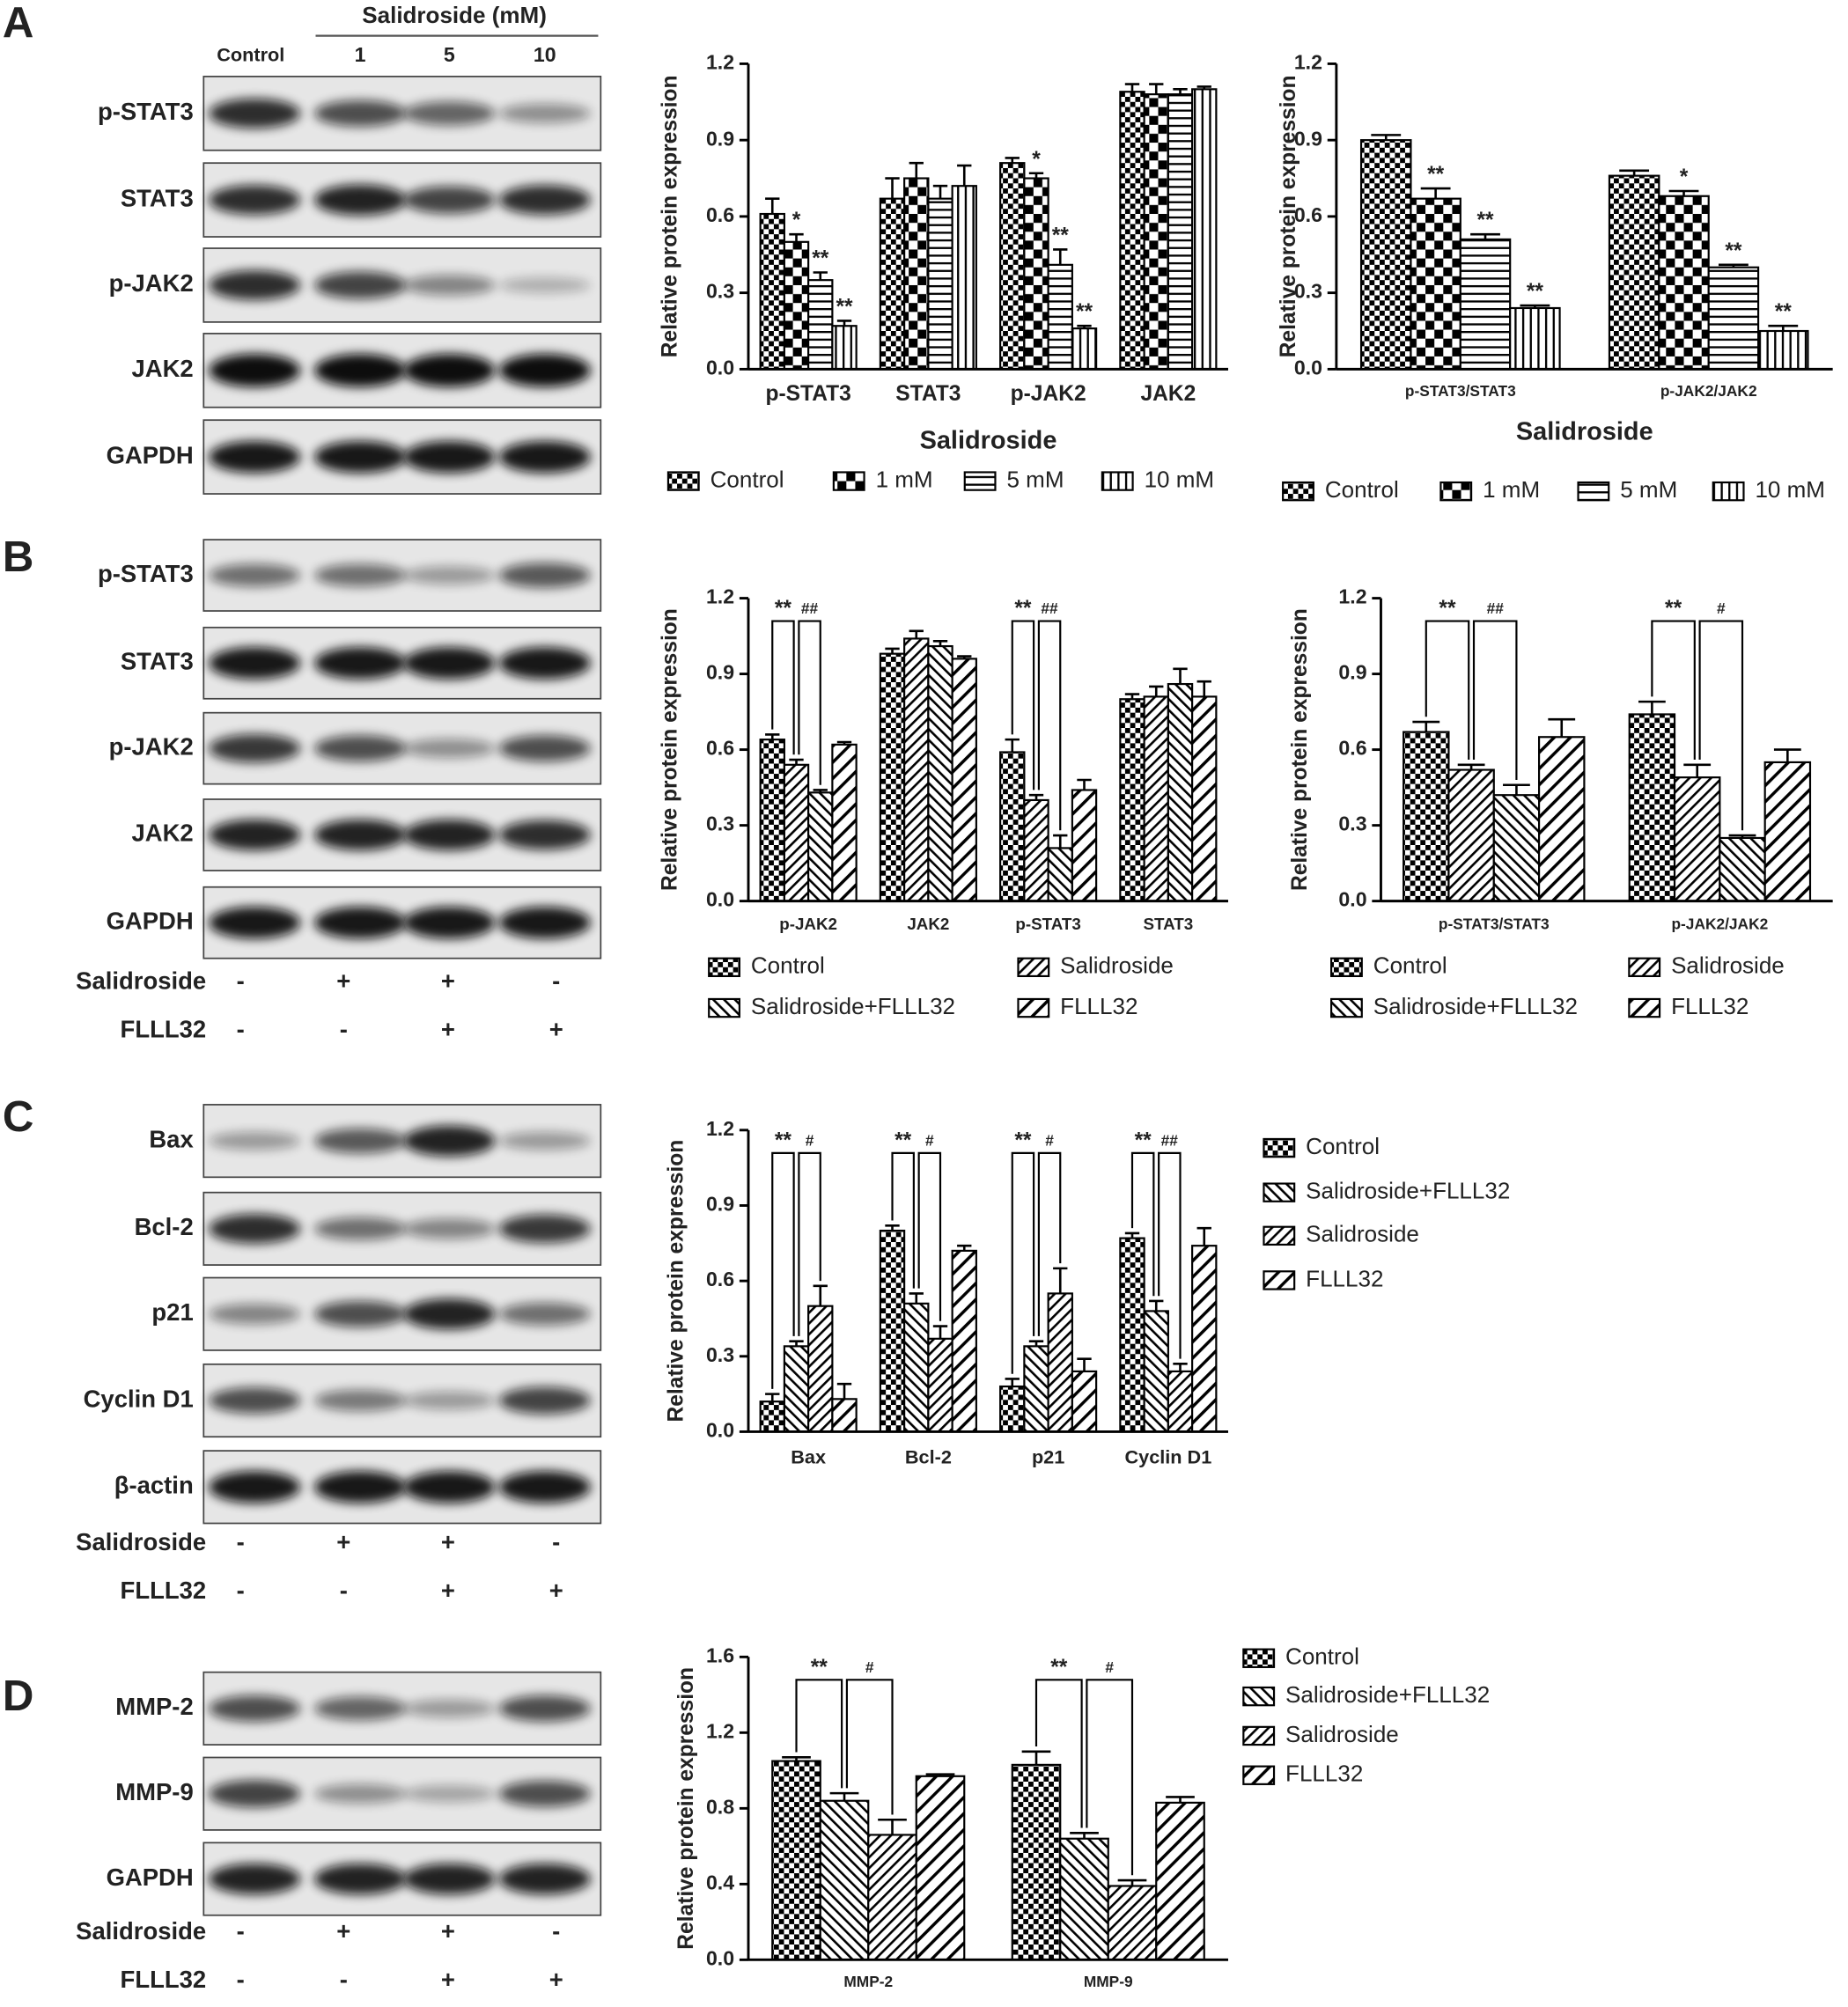 The width and height of the screenshot is (1848, 2007). I want to click on y-tick-label: 0.6, so click(720, 748).